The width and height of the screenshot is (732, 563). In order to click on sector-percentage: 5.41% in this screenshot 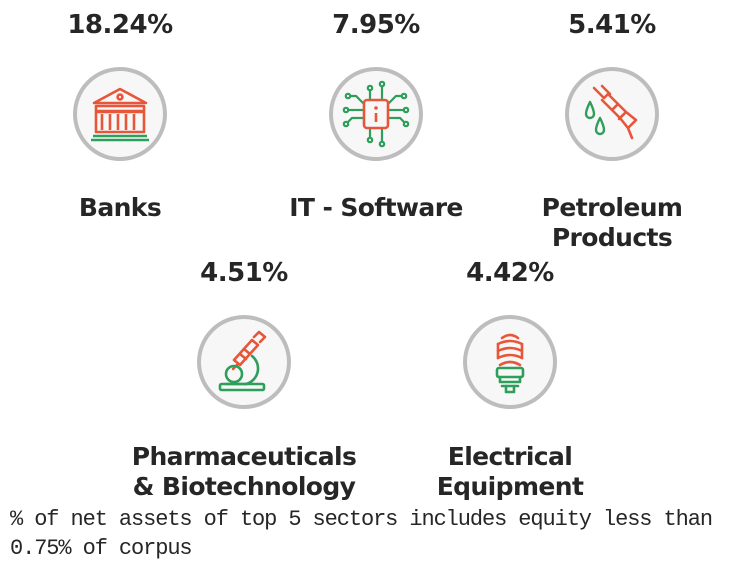, I will do `click(612, 25)`.